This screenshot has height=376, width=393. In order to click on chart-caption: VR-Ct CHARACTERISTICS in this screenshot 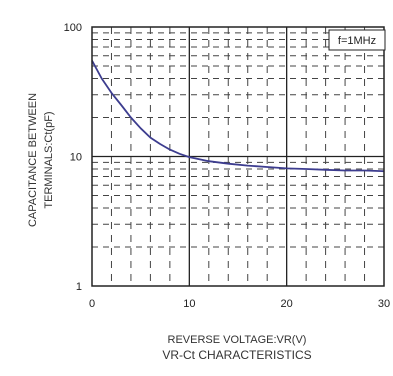, I will do `click(236, 355)`.